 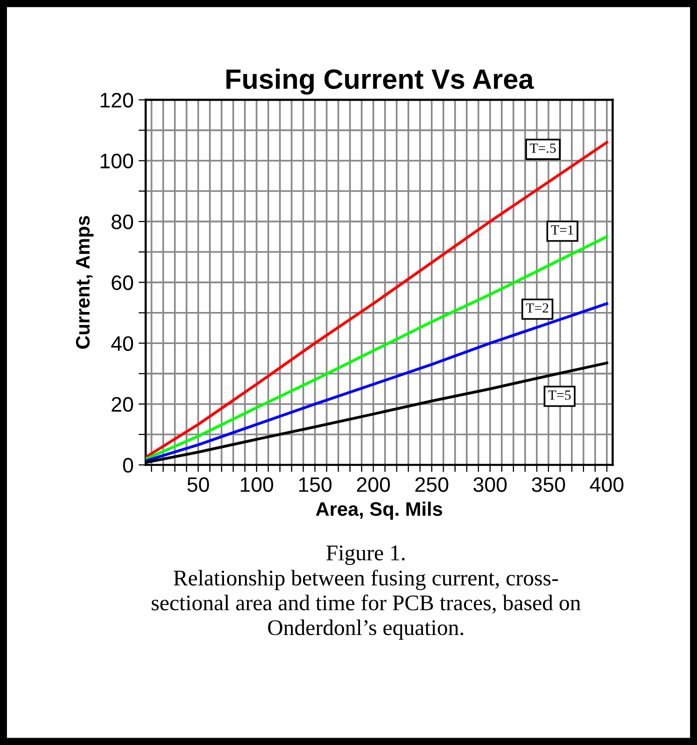 I want to click on x-tick-label: 350, so click(x=549, y=484).